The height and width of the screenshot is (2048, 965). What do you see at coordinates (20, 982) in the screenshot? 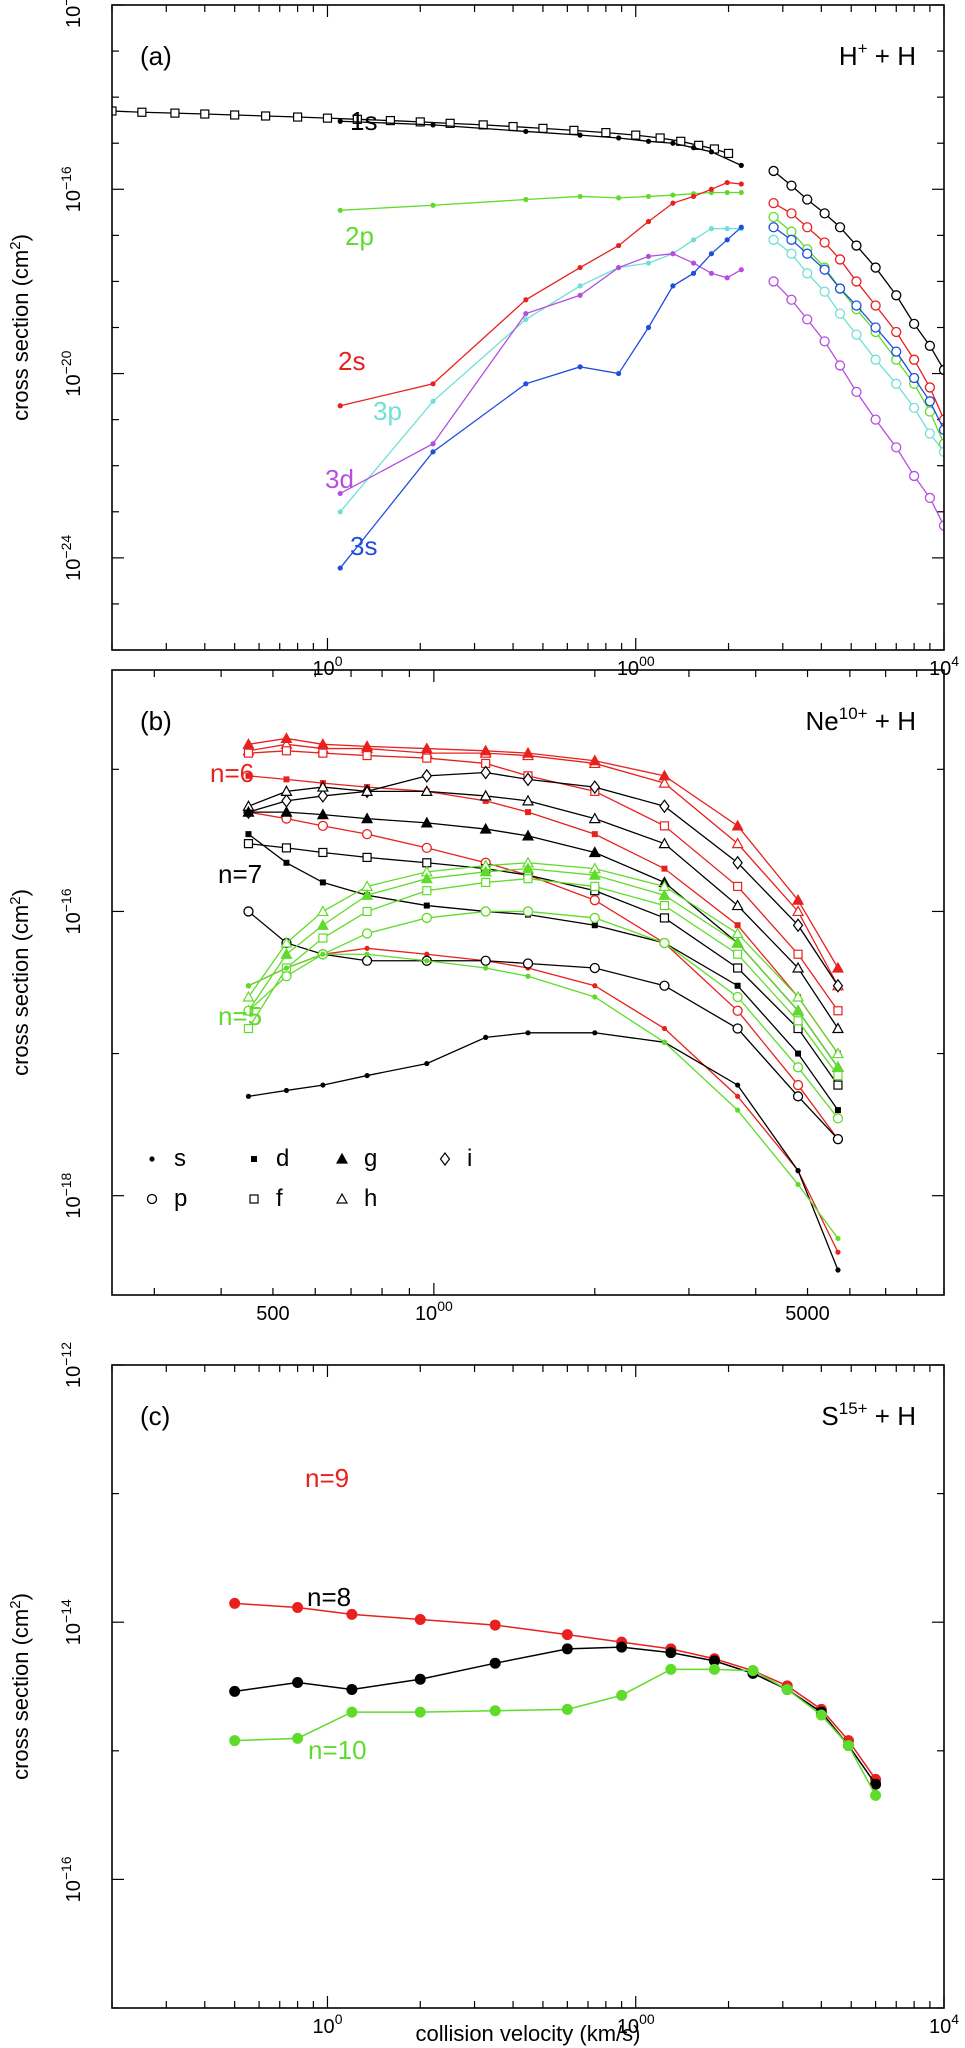
I see `y-axis-label: cross section (cm2)` at bounding box center [20, 982].